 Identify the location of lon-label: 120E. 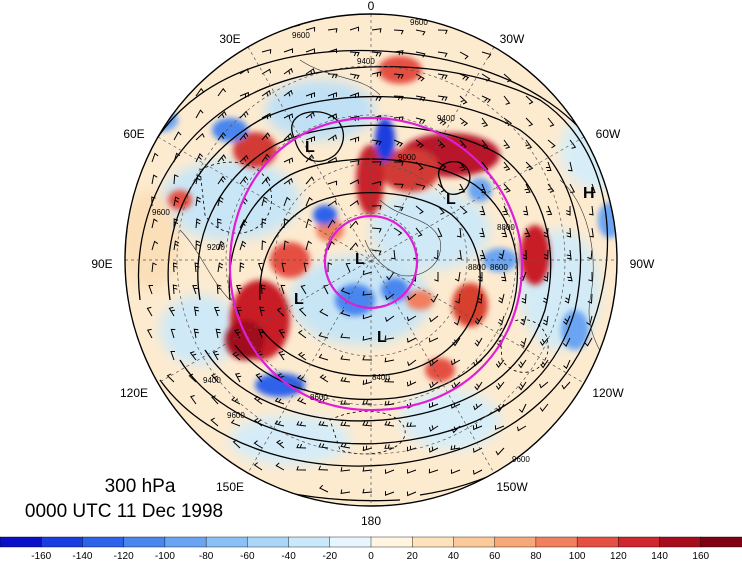
(134, 393).